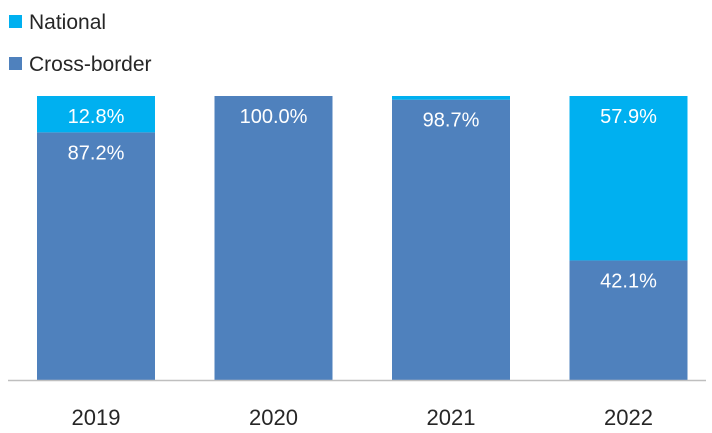 Image resolution: width=712 pixels, height=433 pixels. I want to click on bar-national-2019, so click(96, 114).